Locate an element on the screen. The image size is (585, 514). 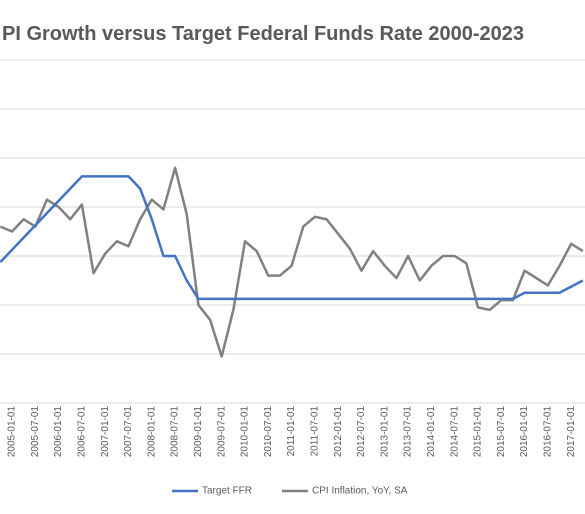
x-tick-label: 2009-07-01 is located at coordinates (221, 432).